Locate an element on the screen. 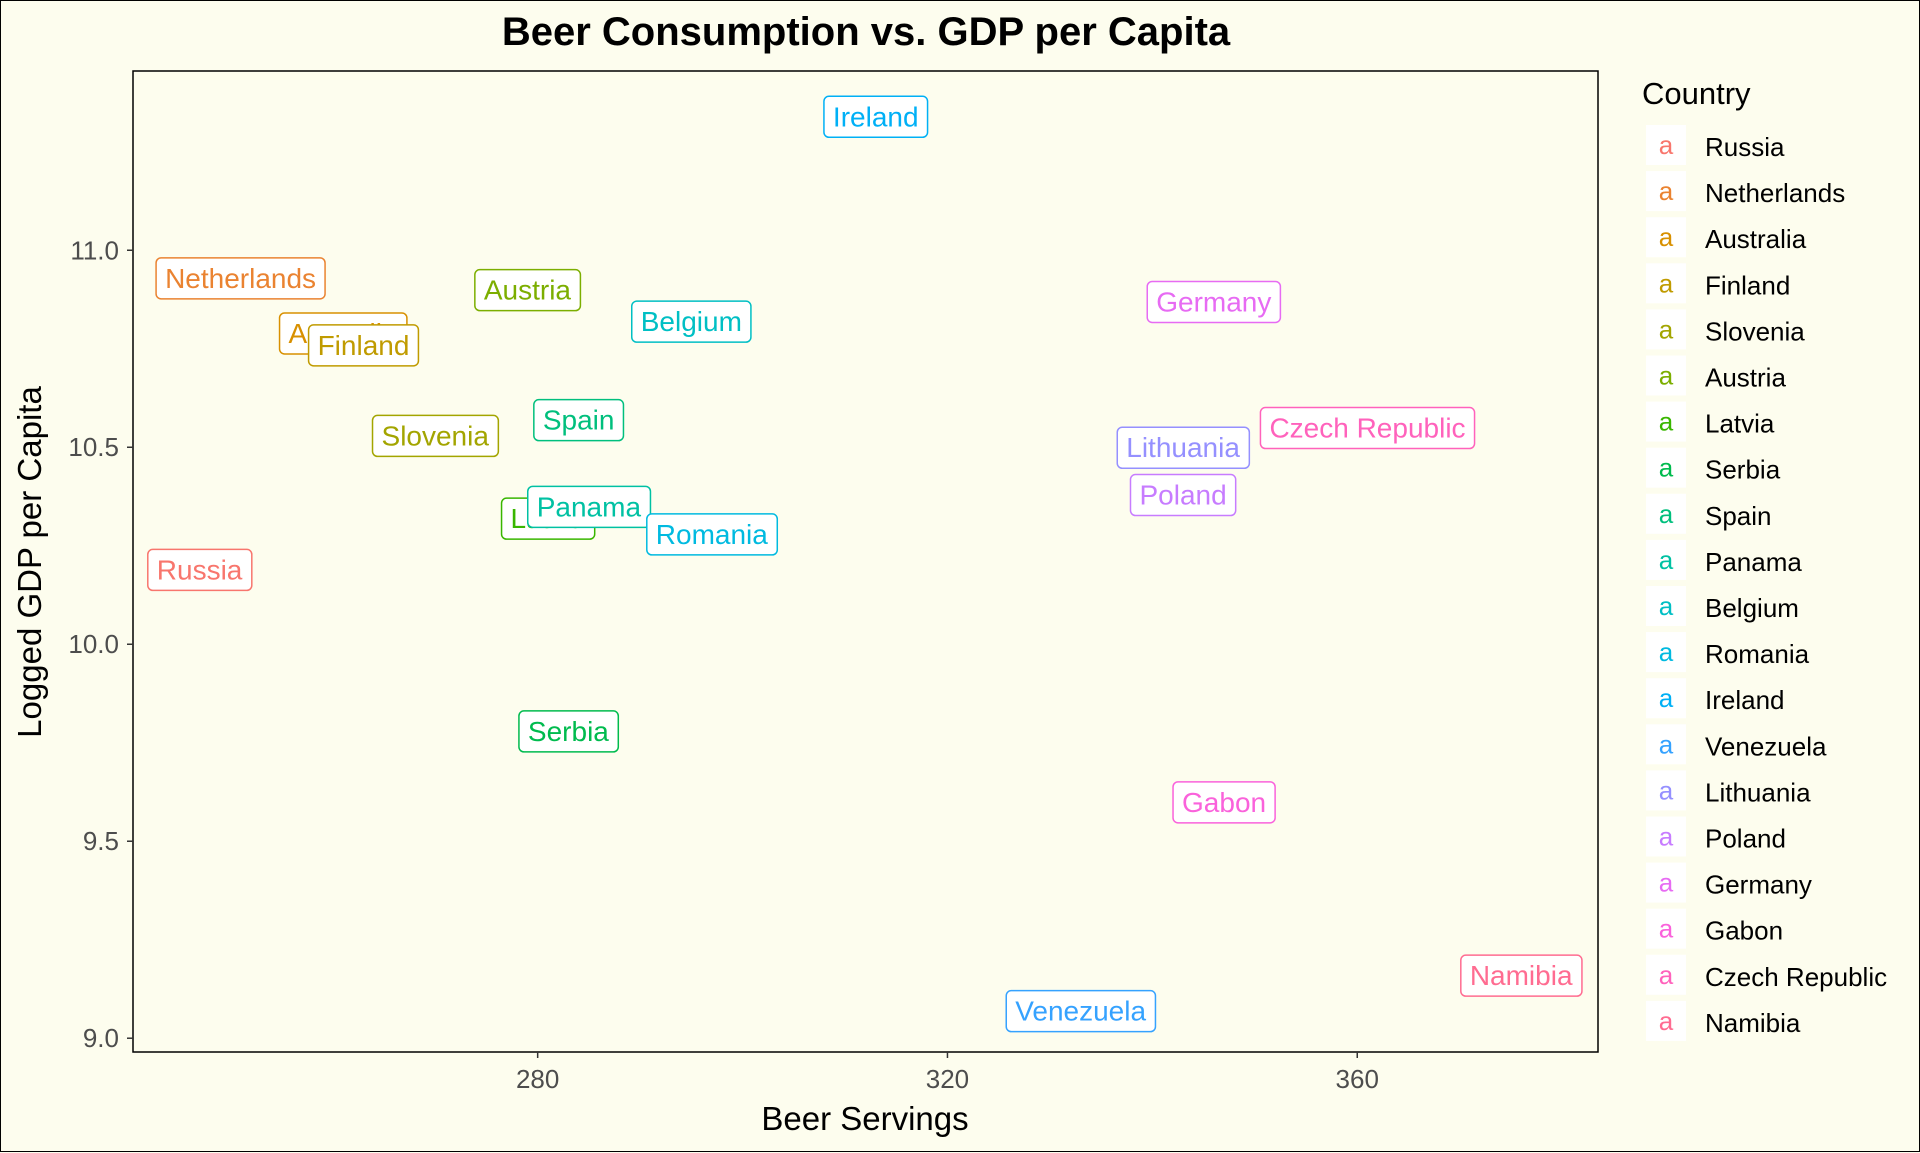  data-label-venezuela: Venezuela is located at coordinates (1081, 1011).